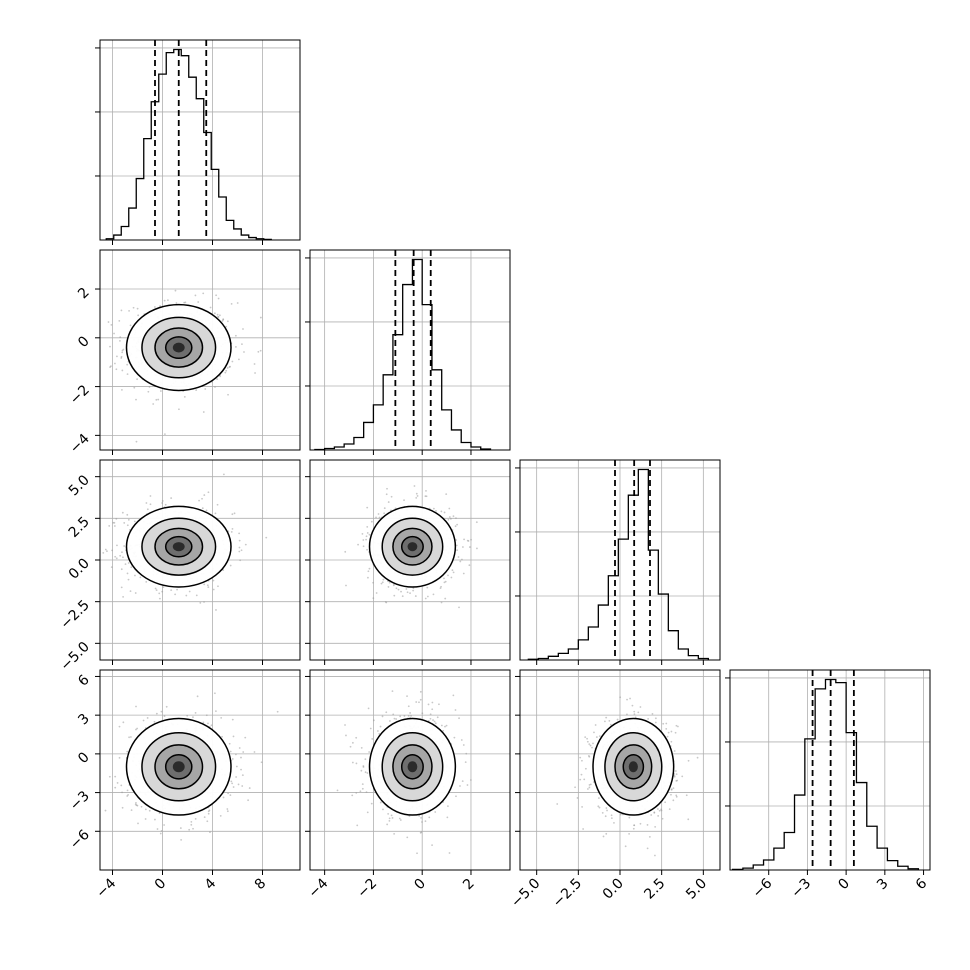 The width and height of the screenshot is (970, 970). Describe the element at coordinates (261, 885) in the screenshot. I see `x-tick-label-0-3: 8` at that location.